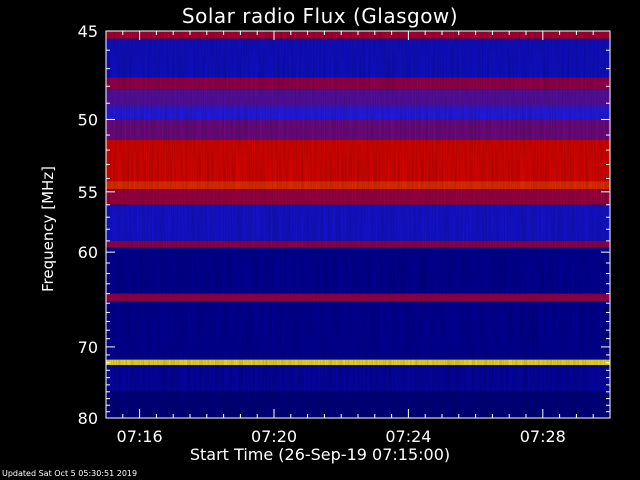 The height and width of the screenshot is (480, 640). Describe the element at coordinates (320, 16) in the screenshot. I see `chart-title: Solar radio Flux (Glasgow)` at that location.